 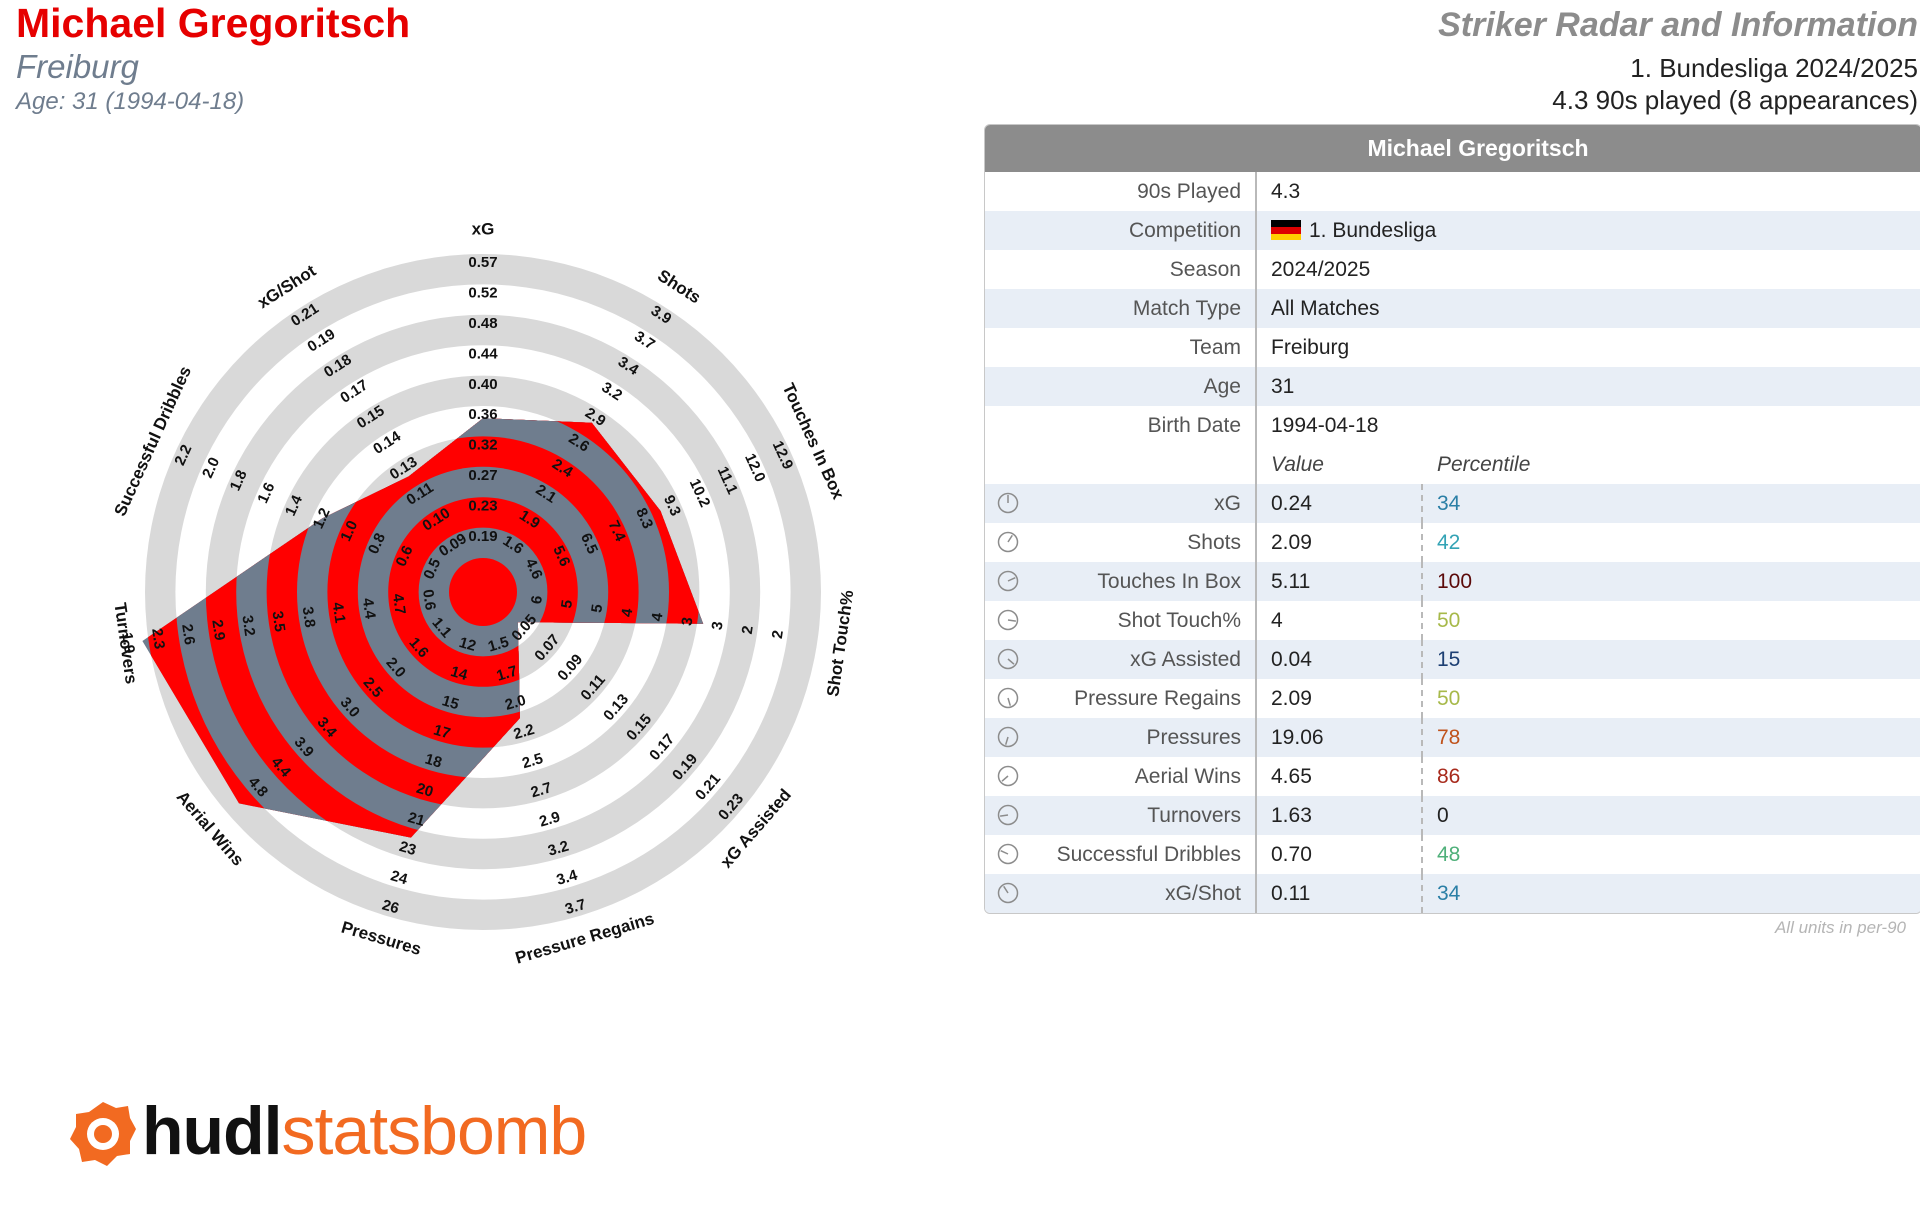 I want to click on stat-label: Touches In Box, so click(x=1144, y=581).